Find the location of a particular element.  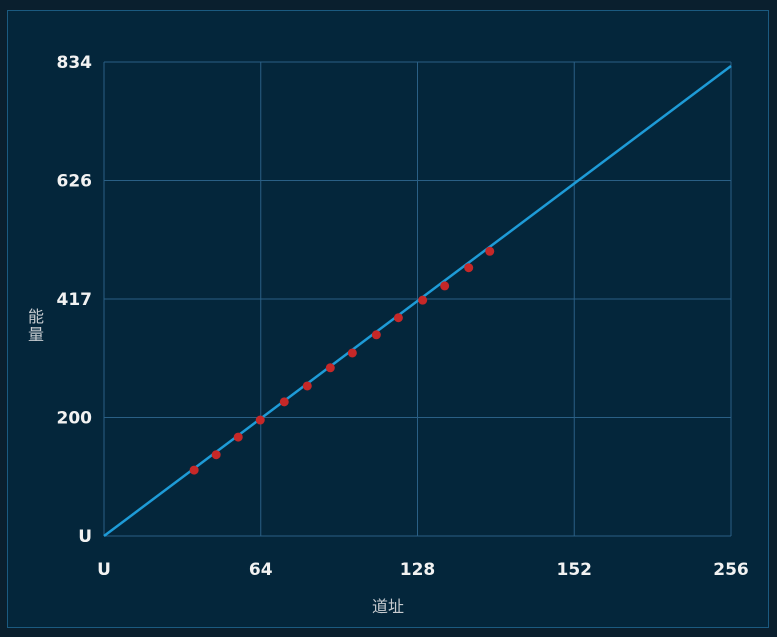

y-tick-label: 200 is located at coordinates (75, 419).